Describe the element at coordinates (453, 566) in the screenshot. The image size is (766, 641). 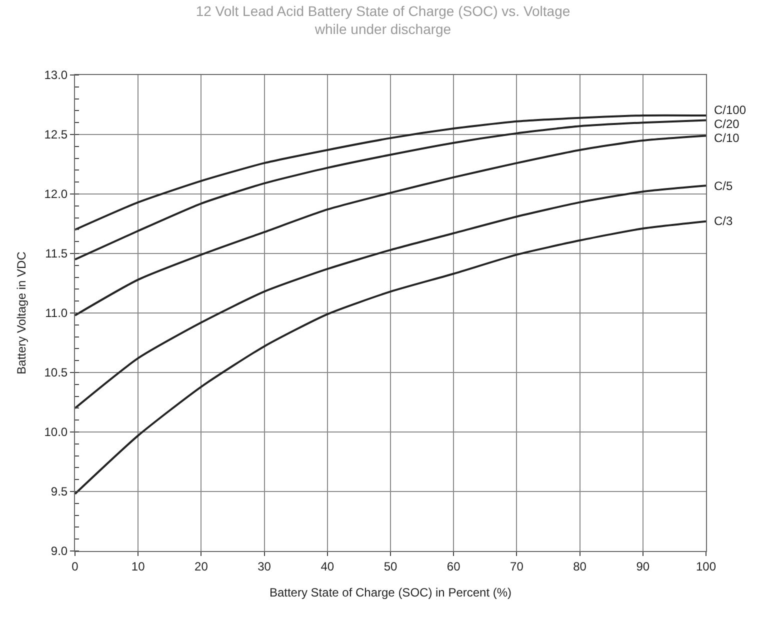
I see `x-tick-label: 60` at that location.